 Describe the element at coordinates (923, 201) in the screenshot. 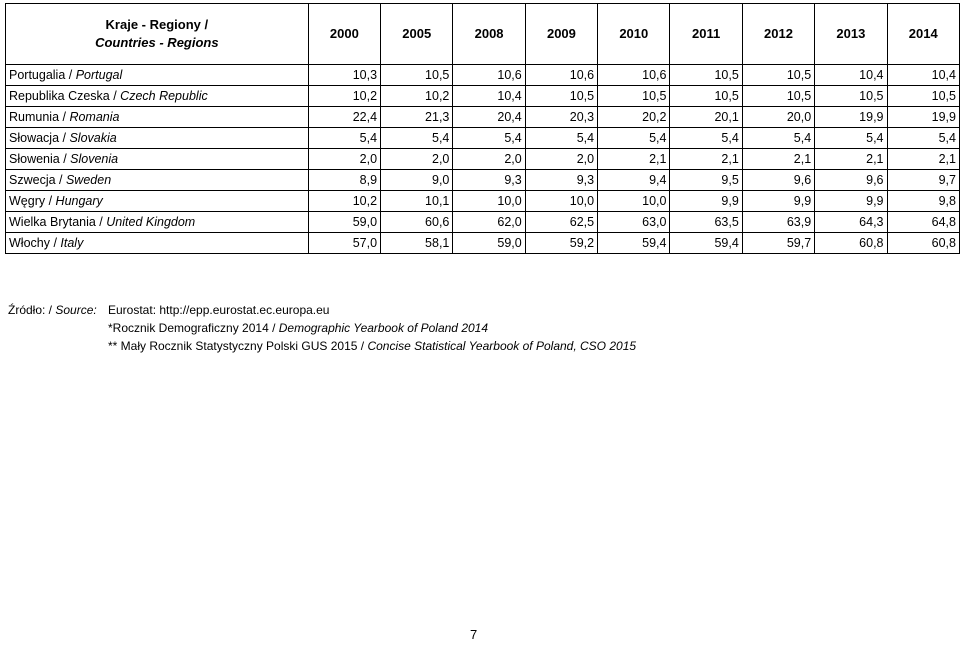

I see `value-cell: 9,8` at that location.